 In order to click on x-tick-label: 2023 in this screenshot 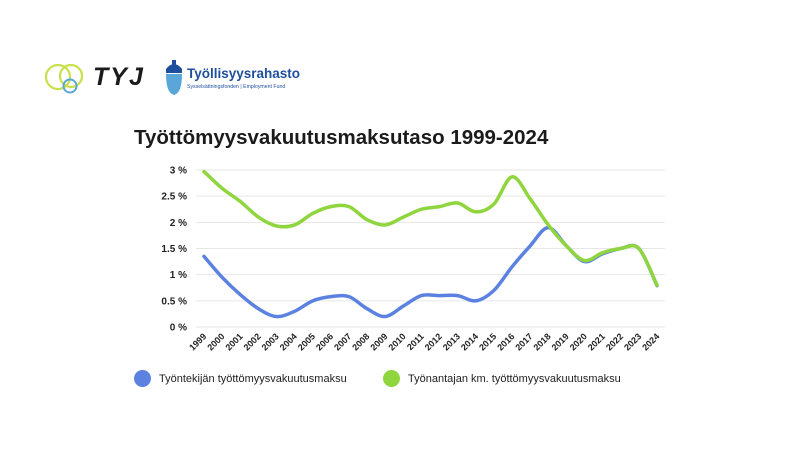, I will do `click(632, 341)`.